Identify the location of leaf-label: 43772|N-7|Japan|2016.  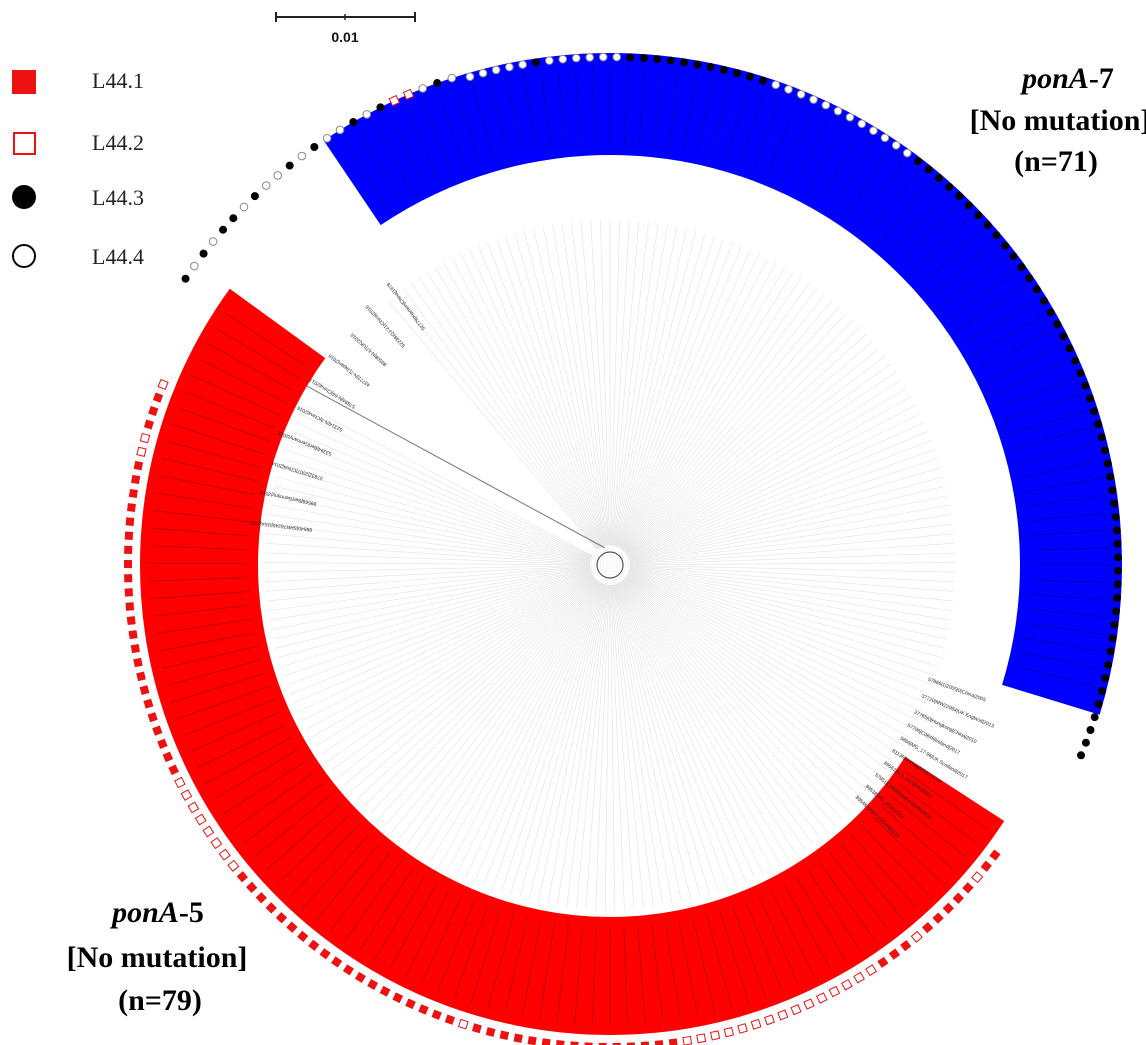
(349, 369).